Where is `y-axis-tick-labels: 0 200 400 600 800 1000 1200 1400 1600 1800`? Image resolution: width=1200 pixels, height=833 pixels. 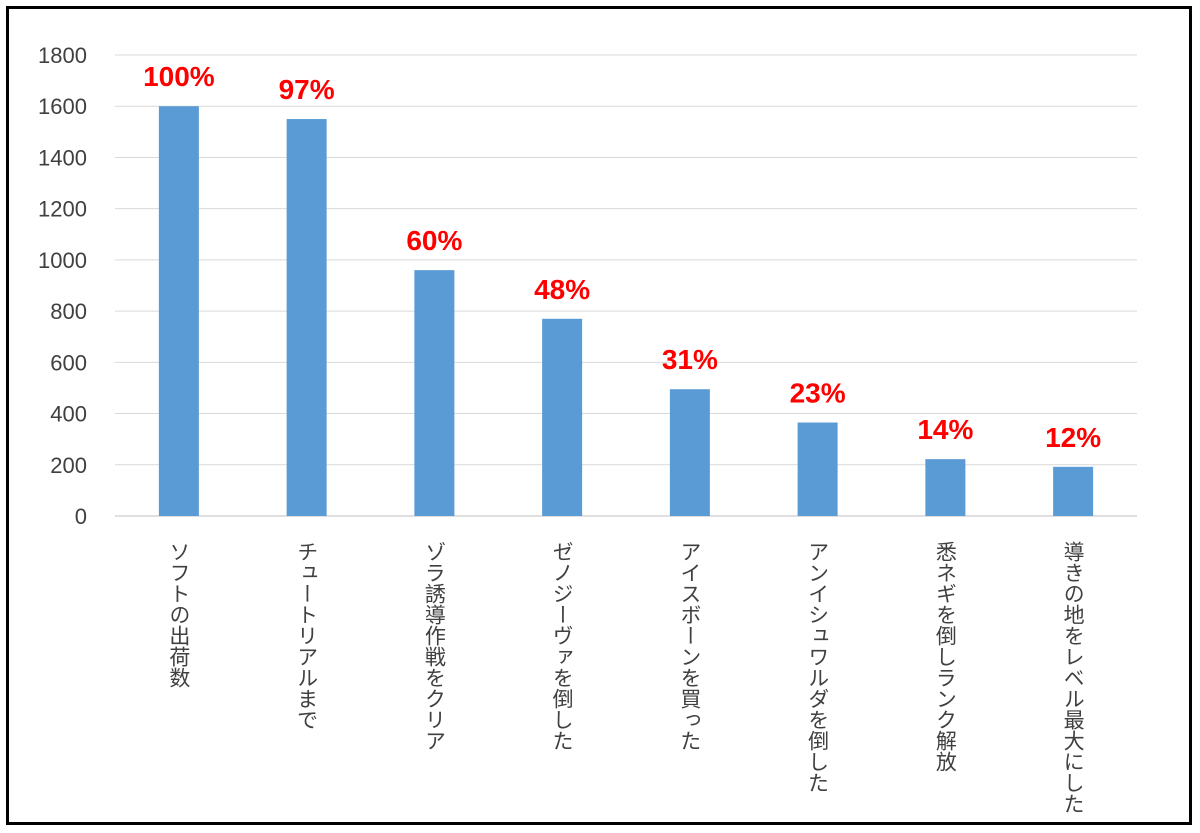 y-axis-tick-labels: 0 200 400 600 800 1000 1200 1400 1600 1800 is located at coordinates (62, 286).